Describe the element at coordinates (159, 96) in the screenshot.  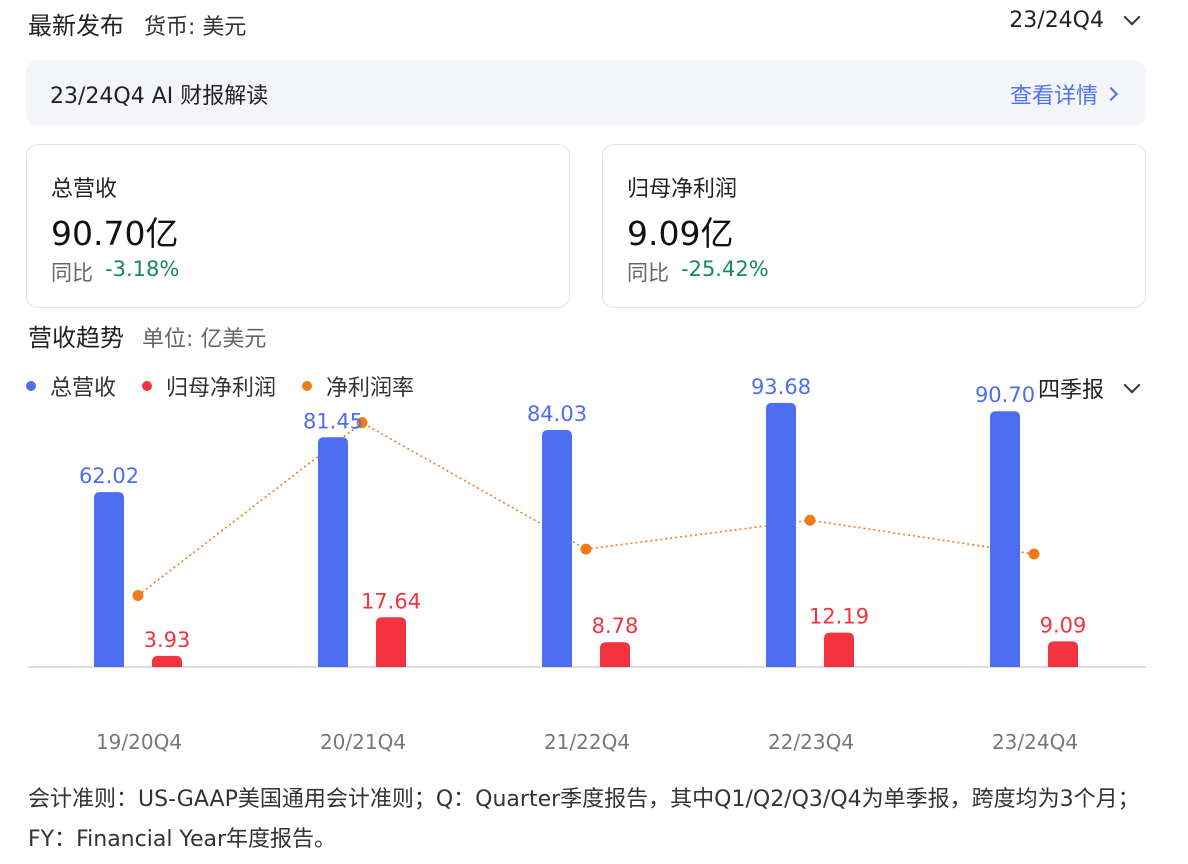
I see `ai-report-title: 23/24Q4 AI 财报解读` at that location.